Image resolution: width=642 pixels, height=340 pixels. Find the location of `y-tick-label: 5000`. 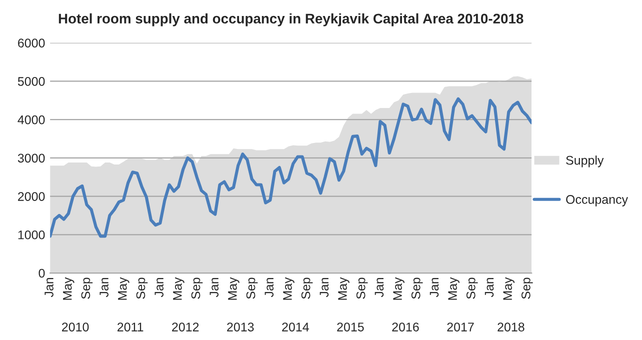

y-tick-label: 5000 is located at coordinates (31, 81).